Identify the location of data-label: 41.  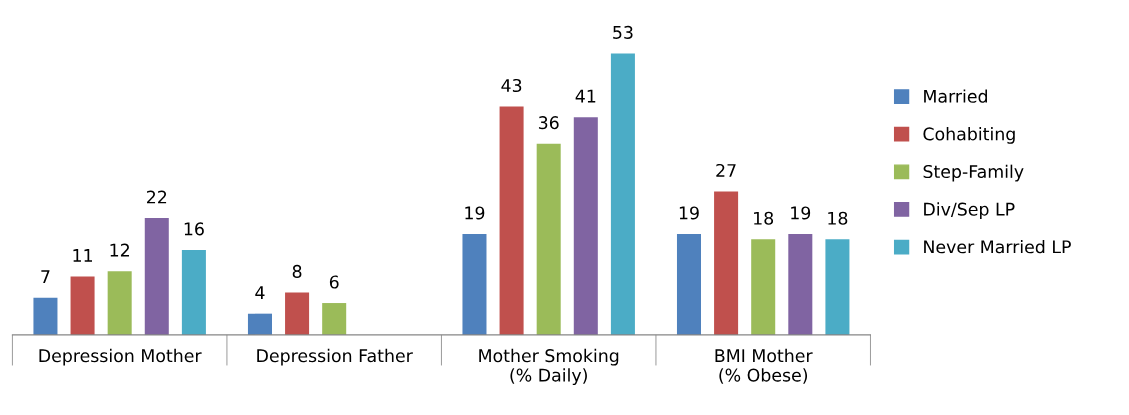
(585, 96).